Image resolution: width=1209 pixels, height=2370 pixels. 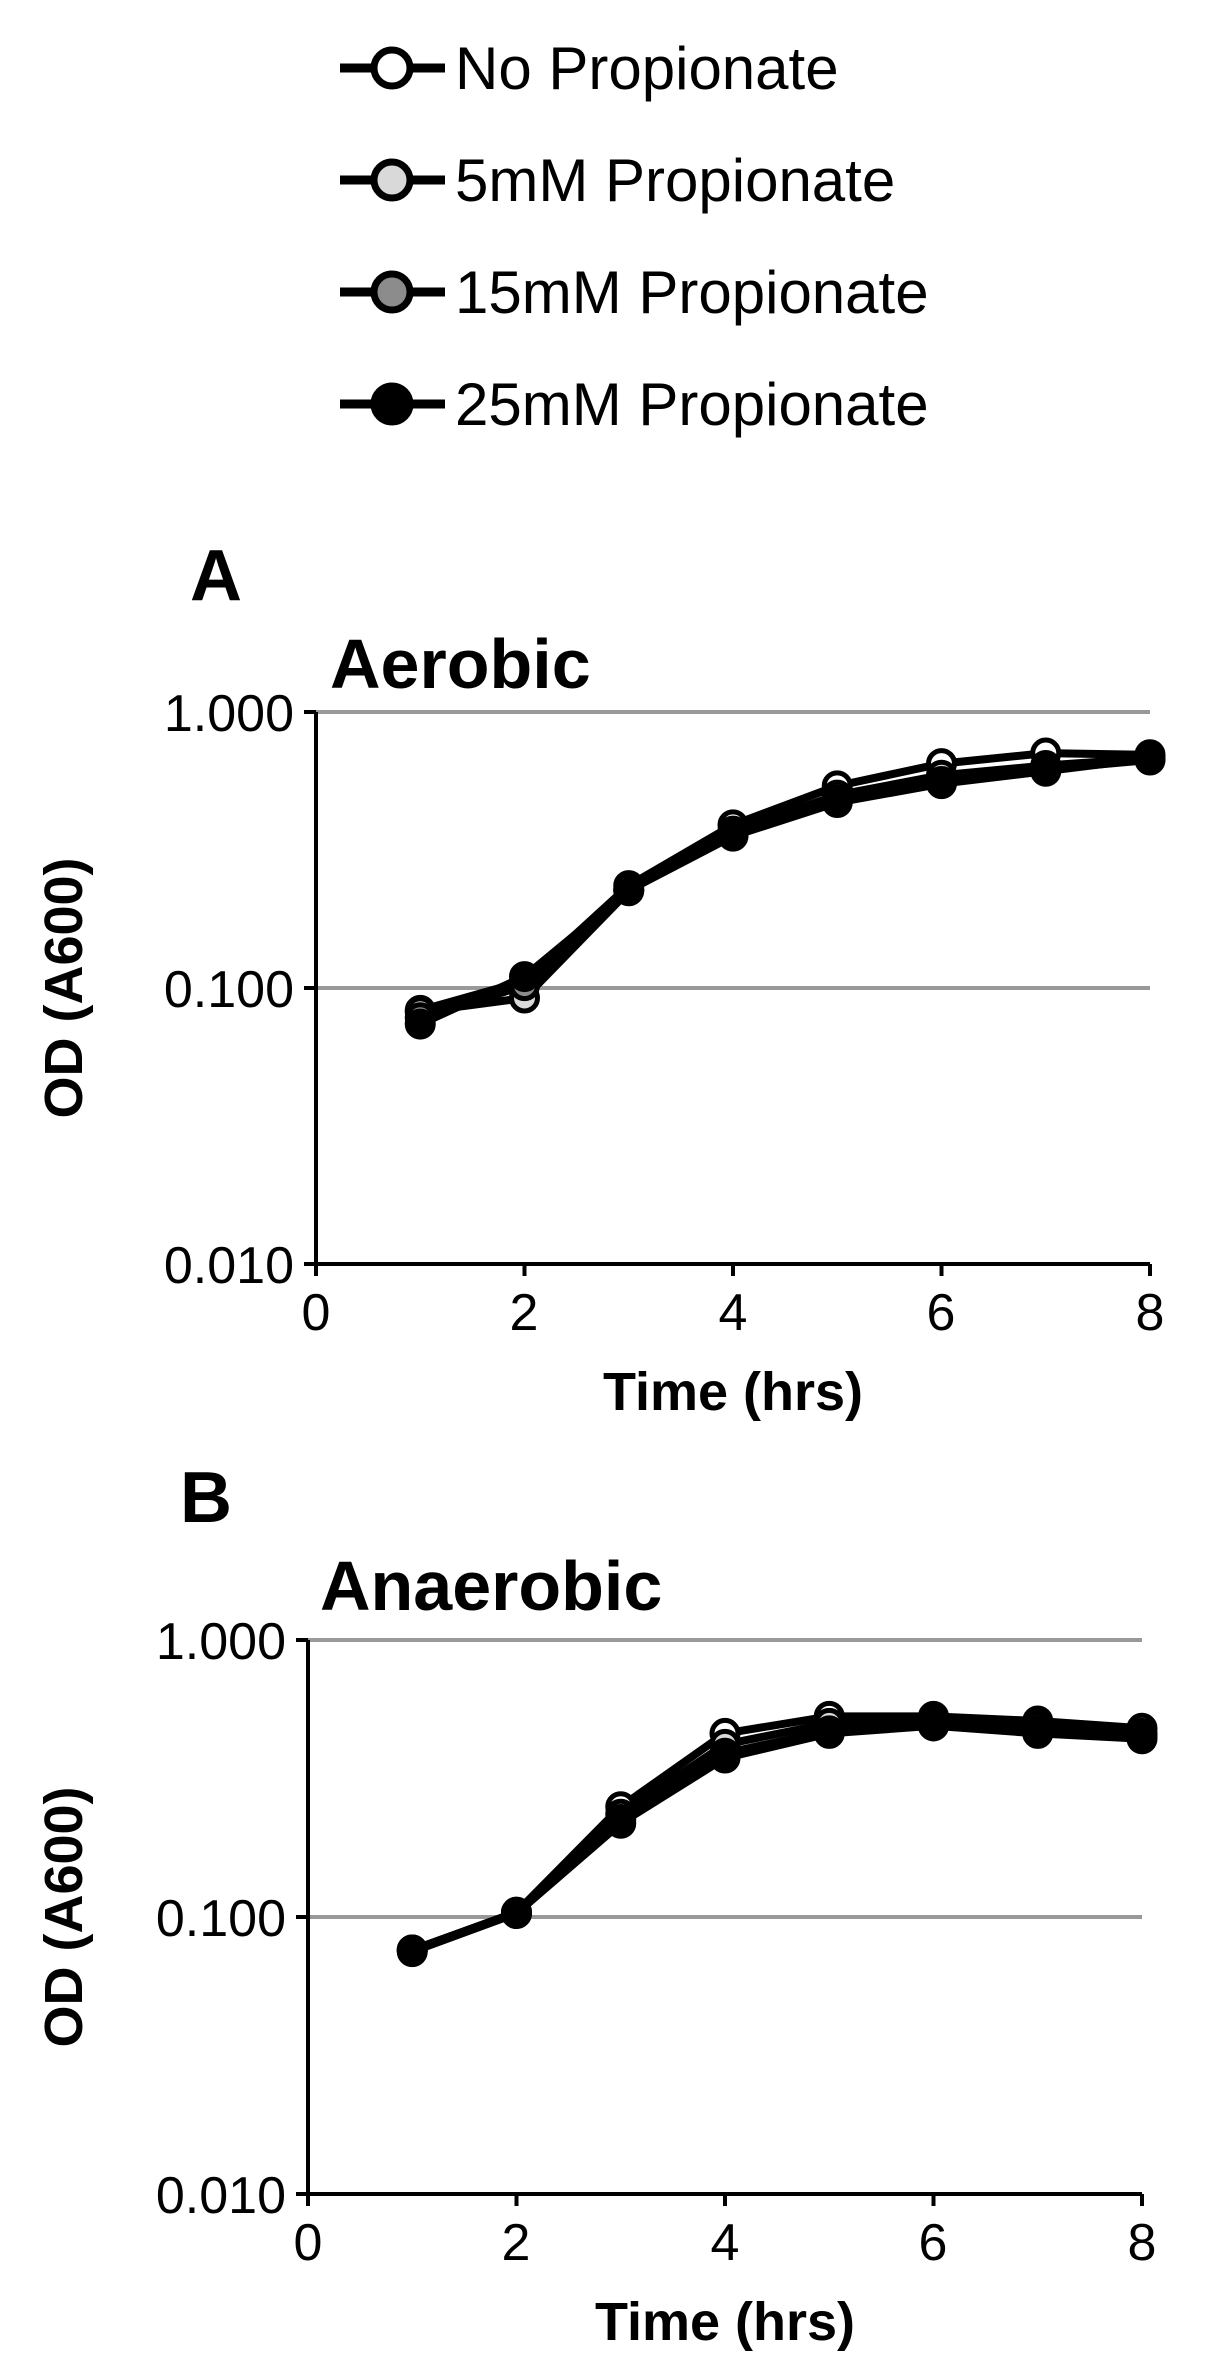 What do you see at coordinates (206, 1498) in the screenshot?
I see `panel-label: B` at bounding box center [206, 1498].